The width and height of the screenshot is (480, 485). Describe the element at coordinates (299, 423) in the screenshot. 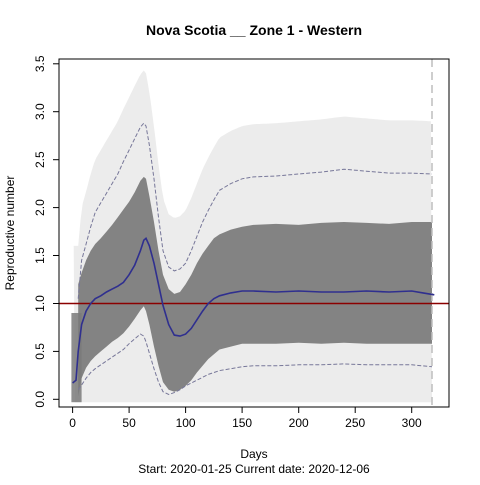

I see `x-tick-label: 200` at that location.